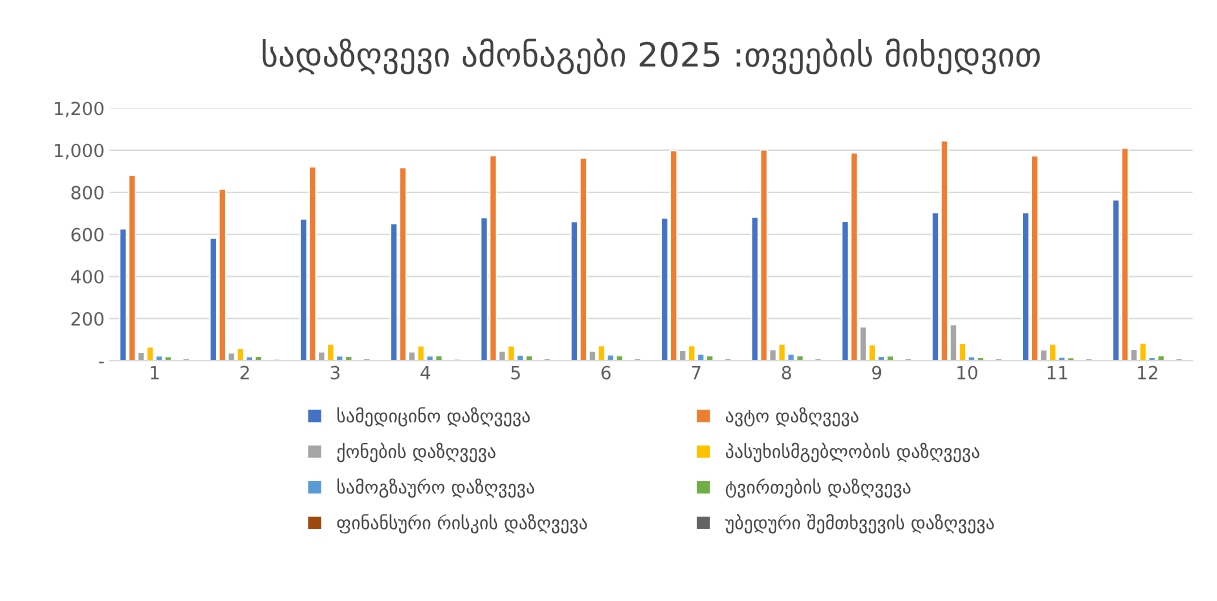 This screenshot has width=1217, height=601. Describe the element at coordinates (244, 372) in the screenshot. I see `x-tick-label: 2` at that location.